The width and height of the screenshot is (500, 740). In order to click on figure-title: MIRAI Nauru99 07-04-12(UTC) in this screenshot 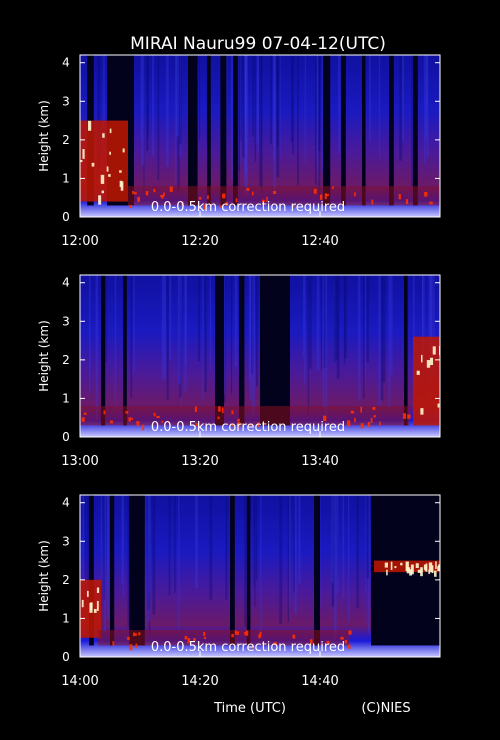, I will do `click(258, 44)`.